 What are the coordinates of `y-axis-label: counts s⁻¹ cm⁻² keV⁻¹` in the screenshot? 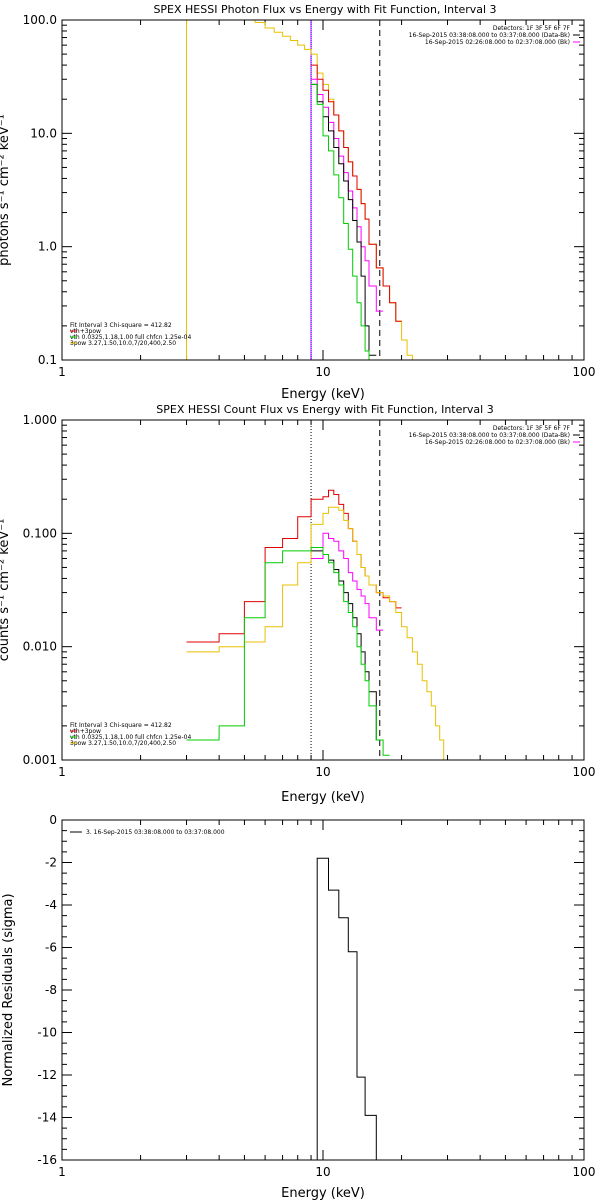 It's located at (6, 590).